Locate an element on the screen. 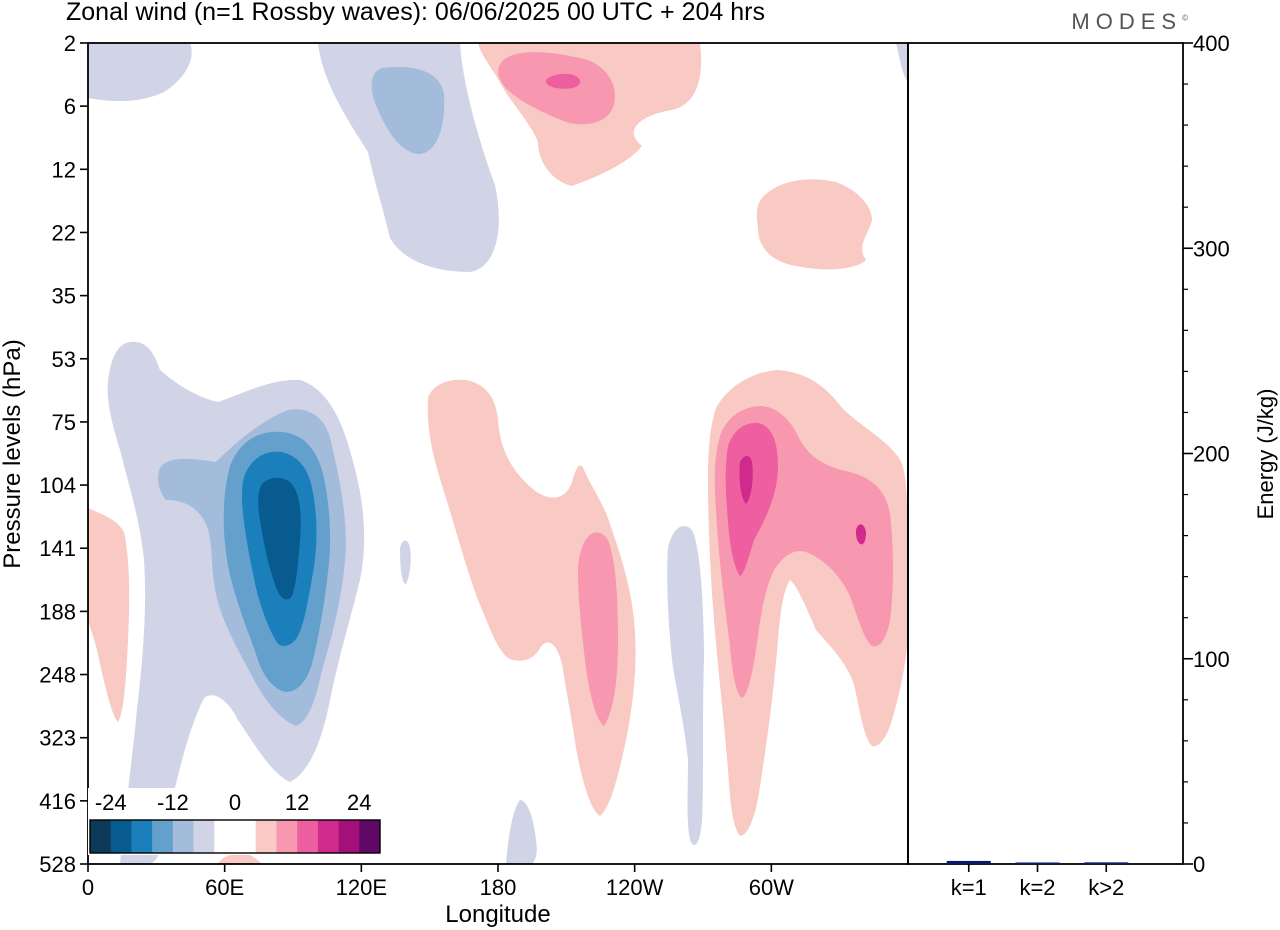  colorbar-frame is located at coordinates (235, 836).